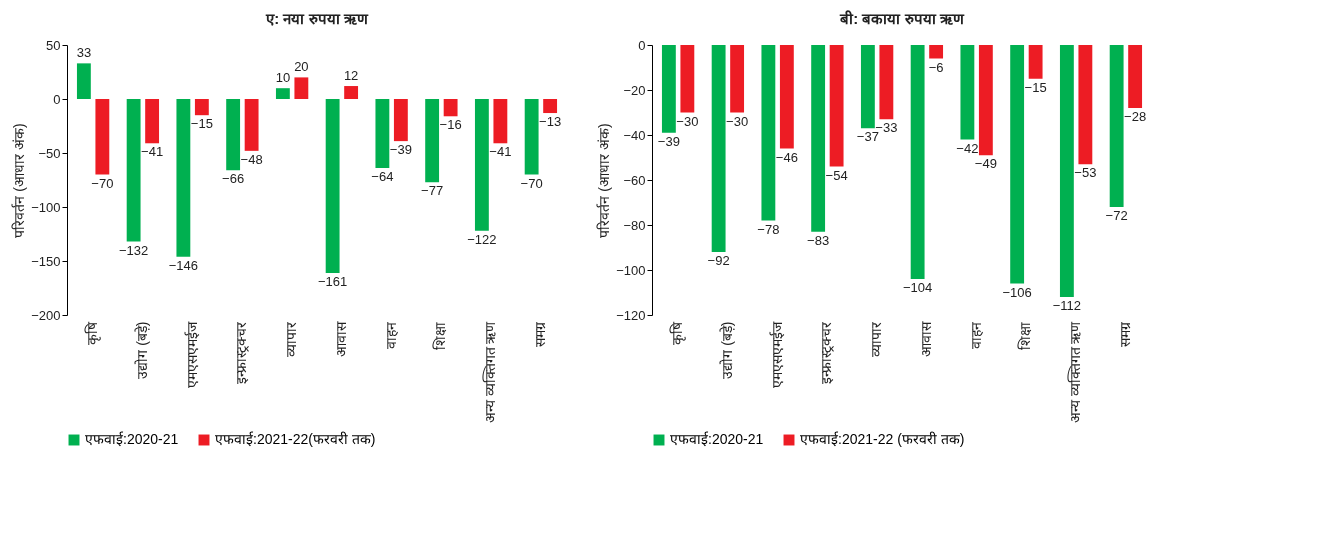 The image size is (1323, 557). What do you see at coordinates (818, 240) in the screenshot?
I see `data-label: −83` at bounding box center [818, 240].